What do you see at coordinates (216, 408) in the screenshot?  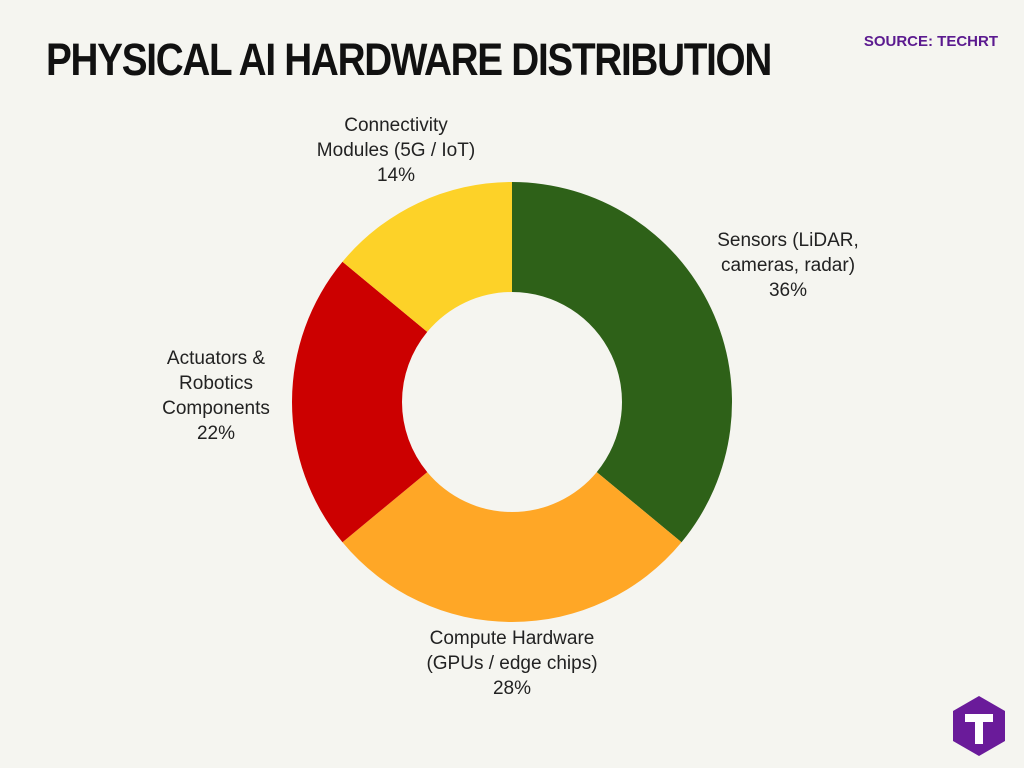 I see `slice-name-line: Components` at bounding box center [216, 408].